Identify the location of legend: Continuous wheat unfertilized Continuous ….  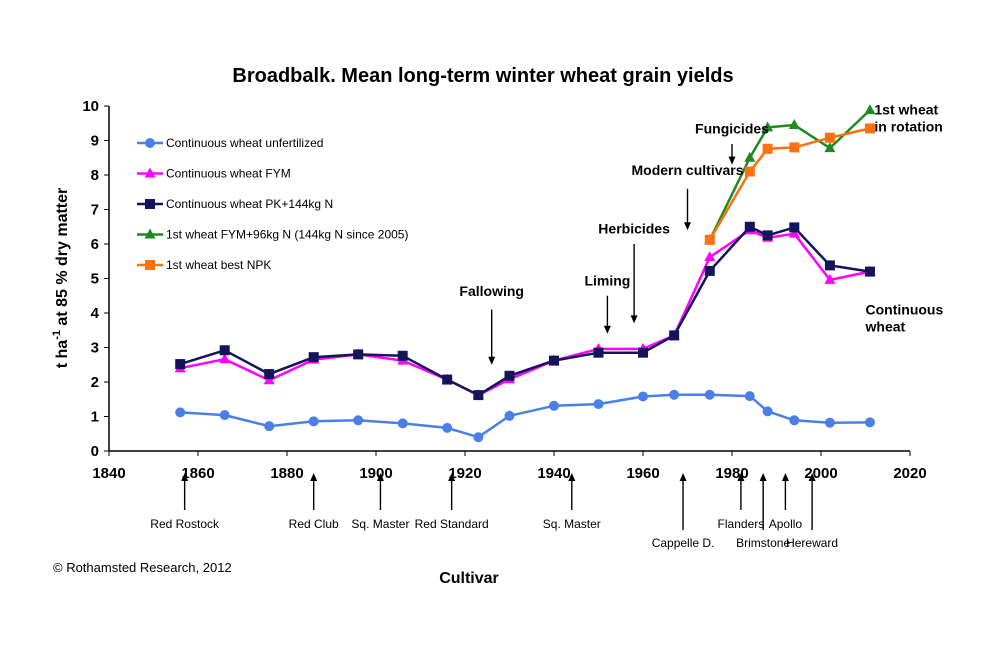
(272, 204).